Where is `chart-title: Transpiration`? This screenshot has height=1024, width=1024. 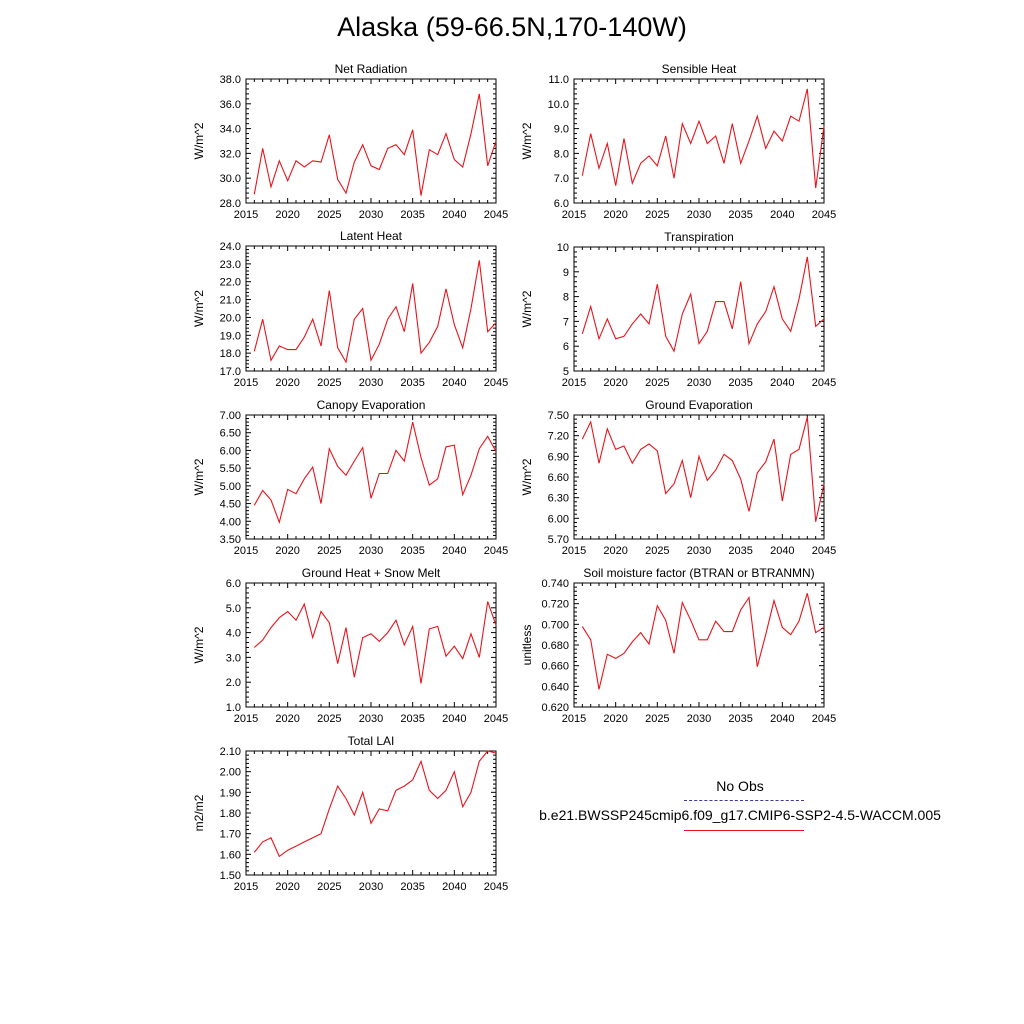
chart-title: Transpiration is located at coordinates (699, 237).